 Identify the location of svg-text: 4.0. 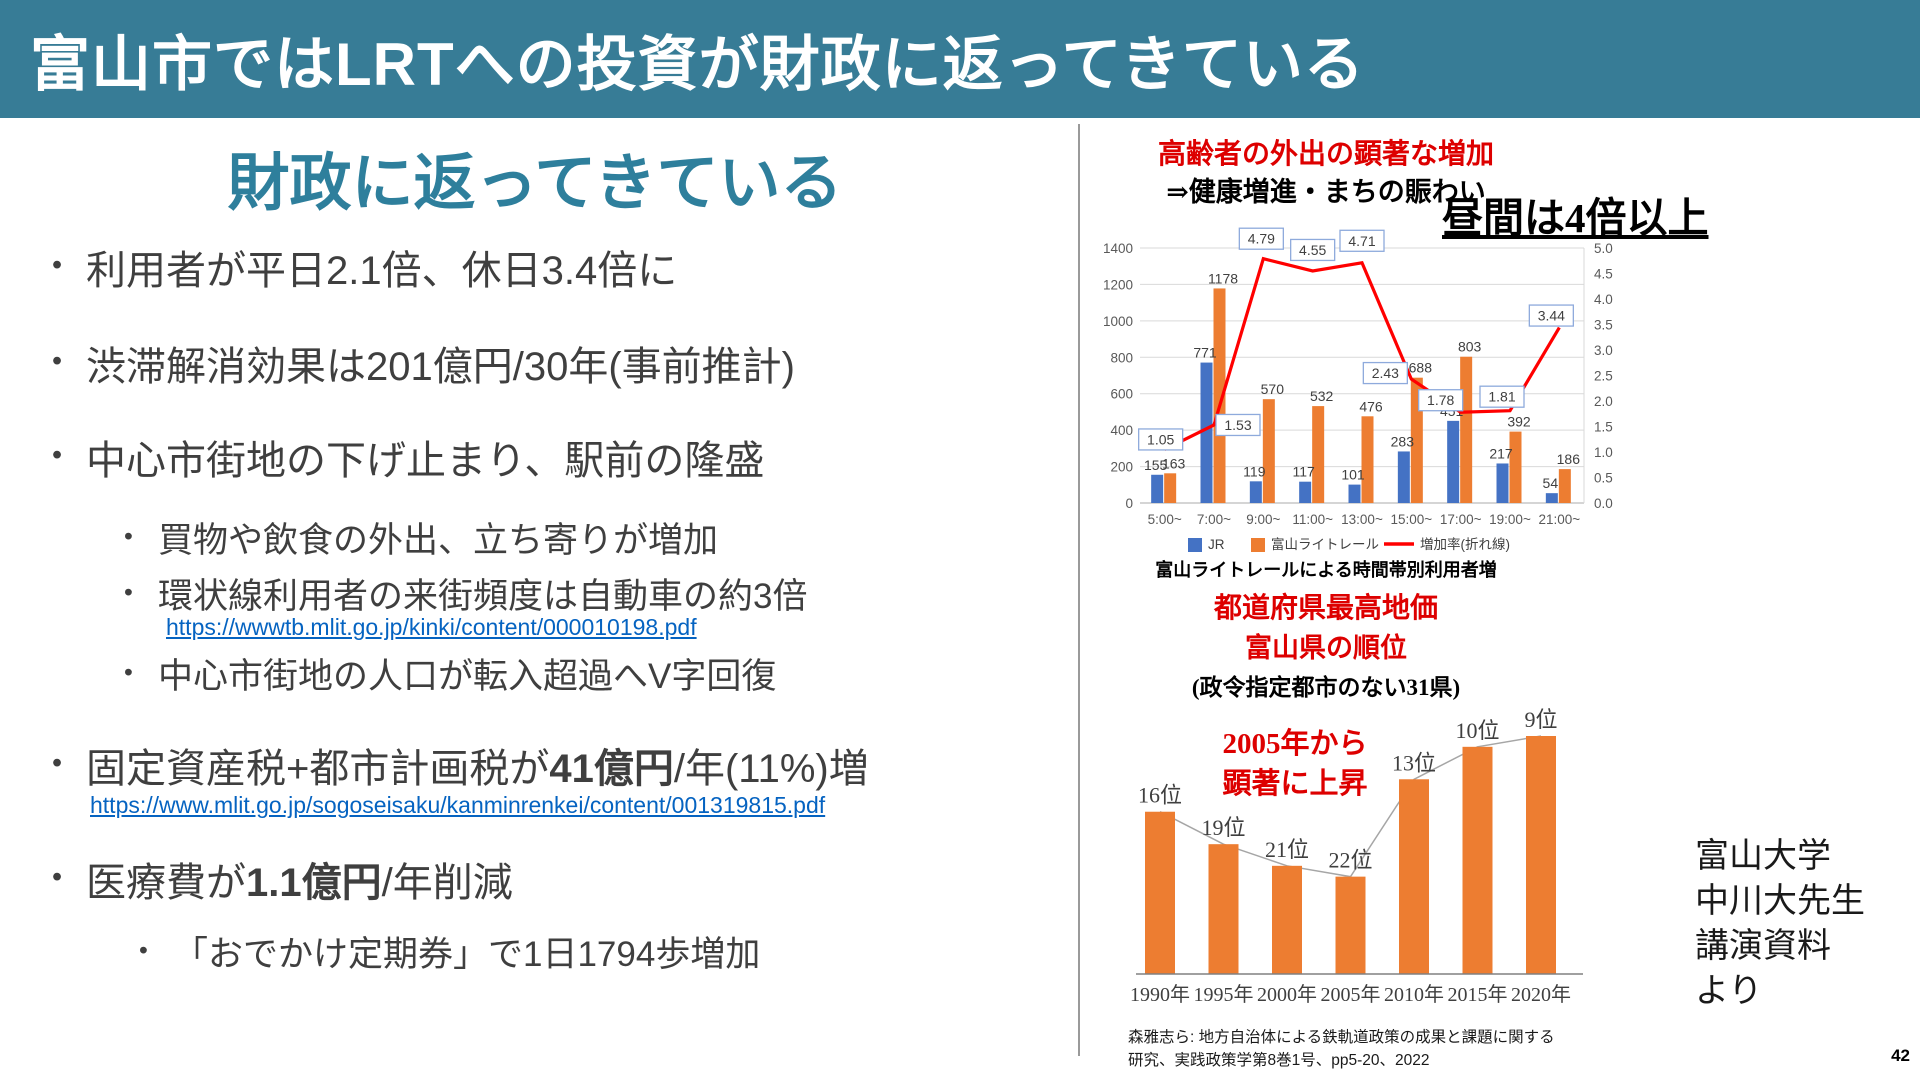
(1603, 299).